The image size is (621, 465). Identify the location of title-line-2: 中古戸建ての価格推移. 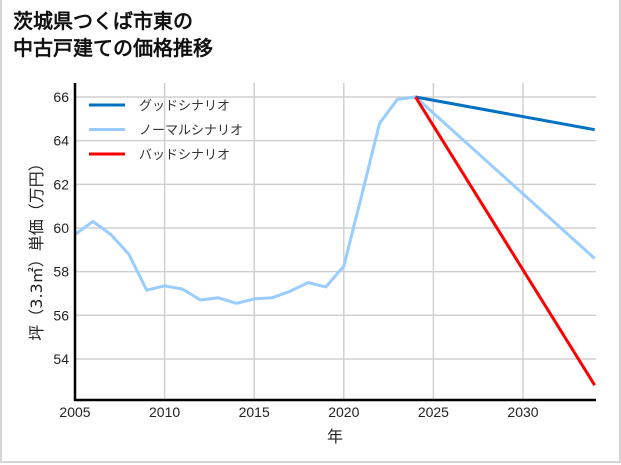
(113, 48).